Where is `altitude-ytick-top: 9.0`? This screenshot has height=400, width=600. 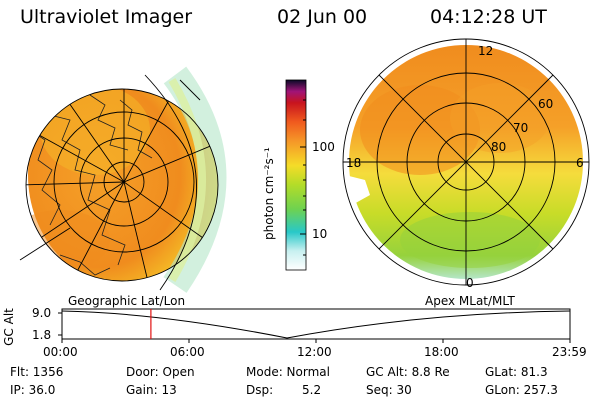 altitude-ytick-top: 9.0 is located at coordinates (42, 313).